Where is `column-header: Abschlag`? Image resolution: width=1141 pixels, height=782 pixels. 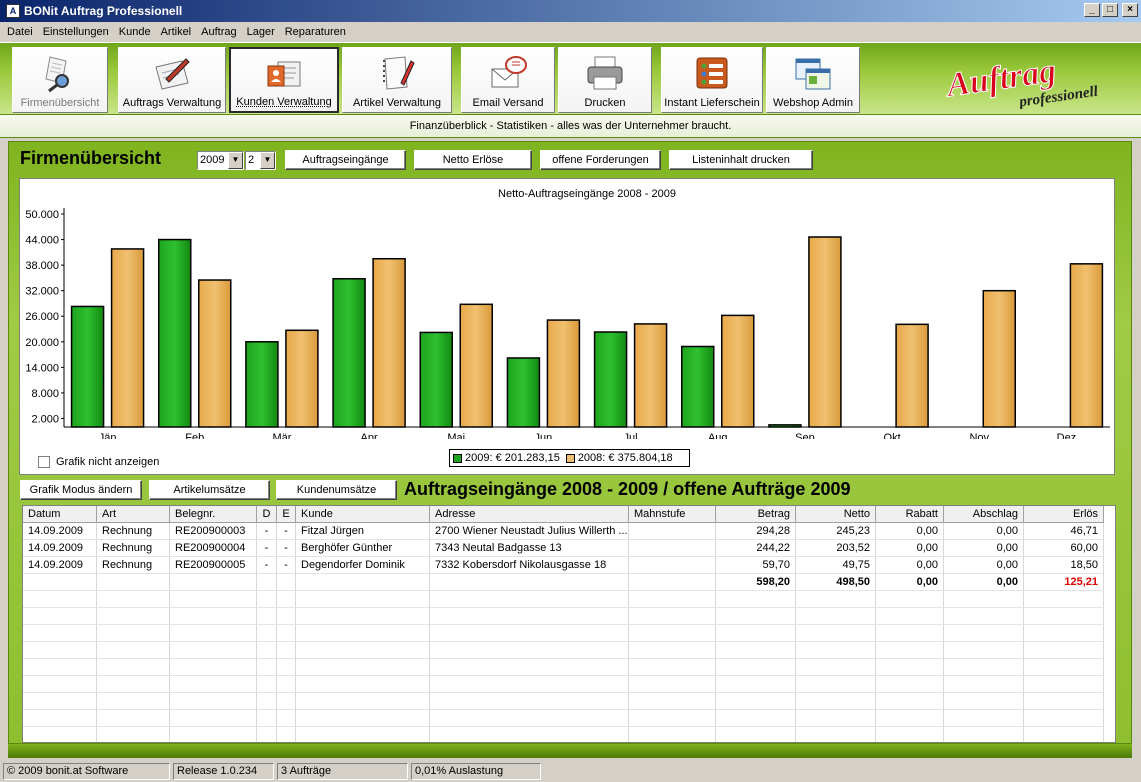 column-header: Abschlag is located at coordinates (984, 514).